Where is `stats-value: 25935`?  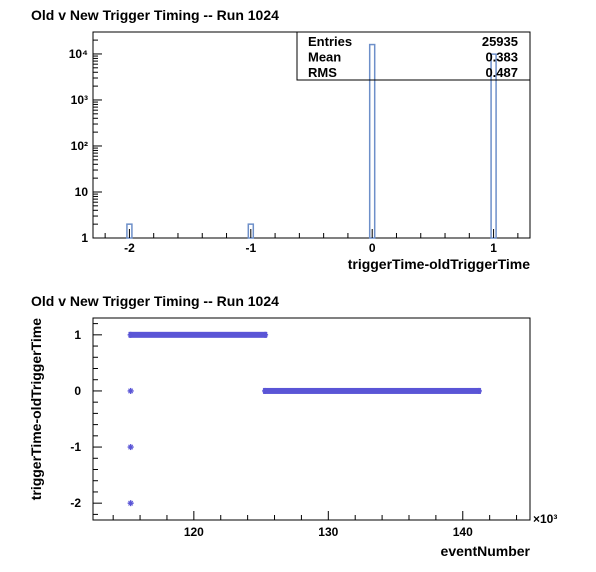 stats-value: 25935 is located at coordinates (500, 41).